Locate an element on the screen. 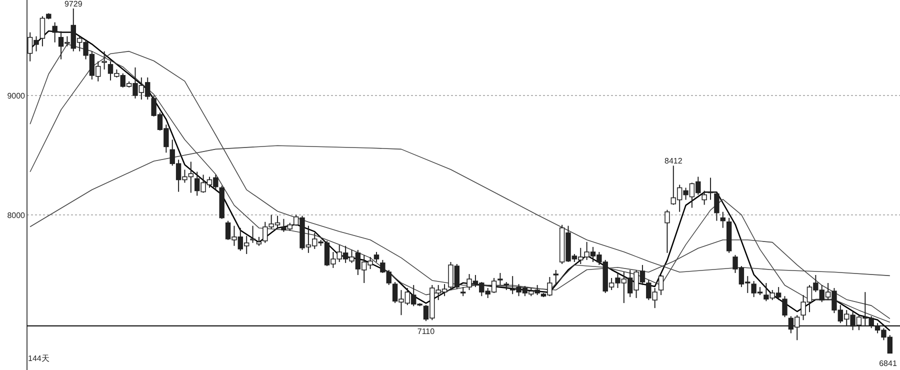  annotation: 6841 is located at coordinates (888, 363).